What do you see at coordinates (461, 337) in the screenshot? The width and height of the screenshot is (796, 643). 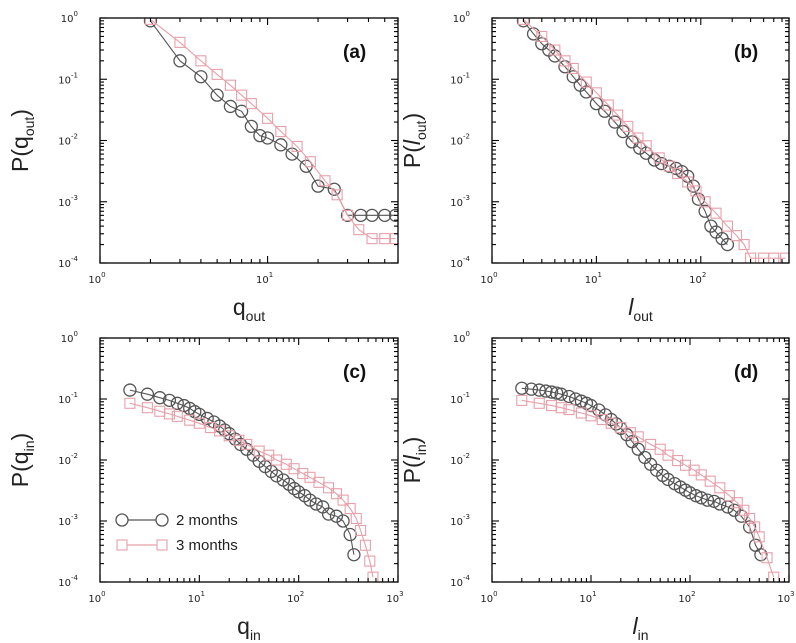 I see `y-tick-label: 10⁰` at bounding box center [461, 337].